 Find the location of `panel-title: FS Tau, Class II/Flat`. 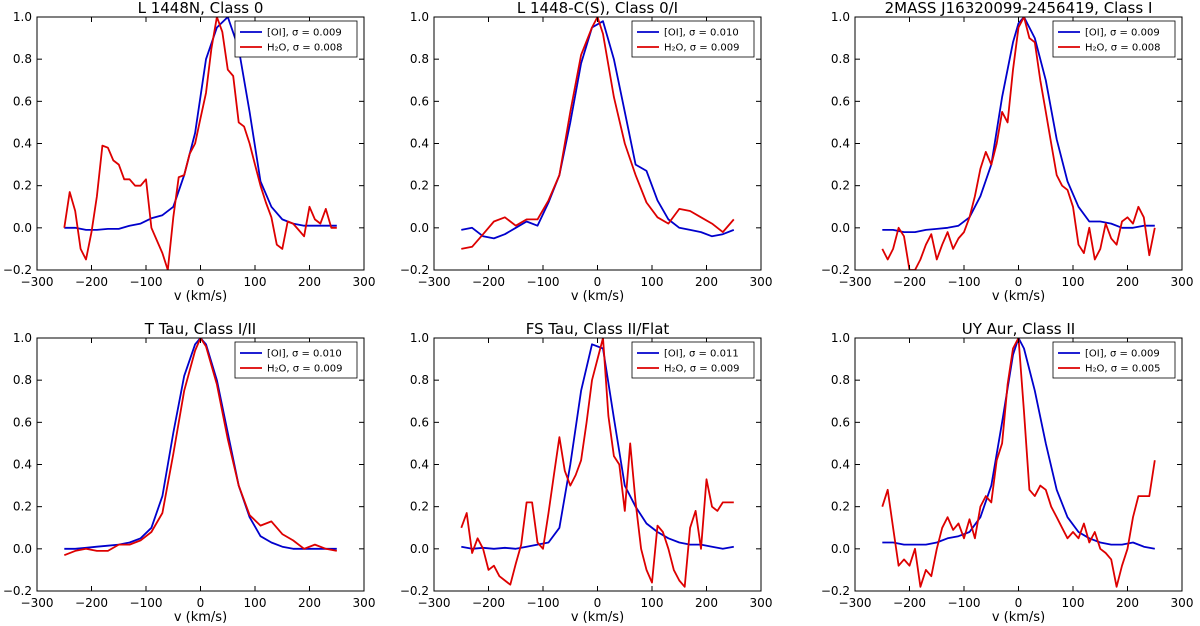

panel-title: FS Tau, Class II/Flat is located at coordinates (598, 329).